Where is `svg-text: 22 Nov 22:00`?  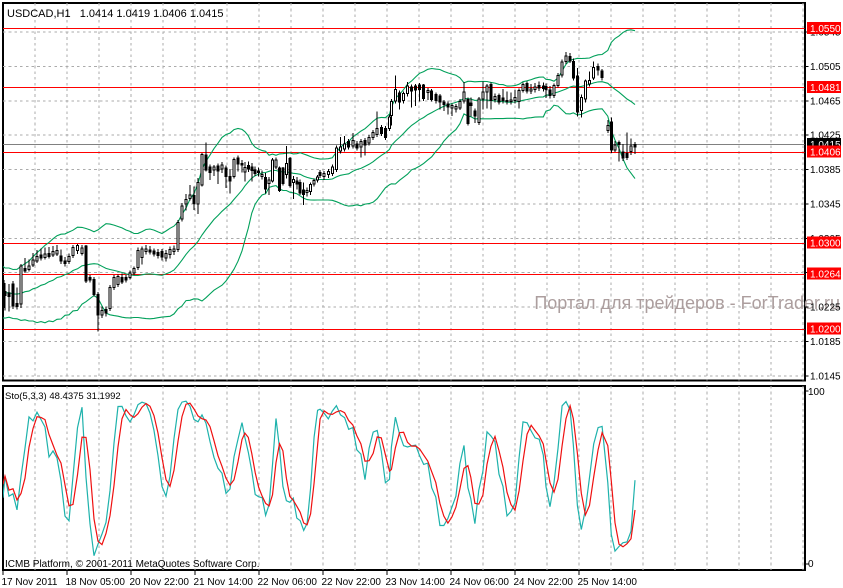
svg-text: 22 Nov 22:00 is located at coordinates (352, 582).